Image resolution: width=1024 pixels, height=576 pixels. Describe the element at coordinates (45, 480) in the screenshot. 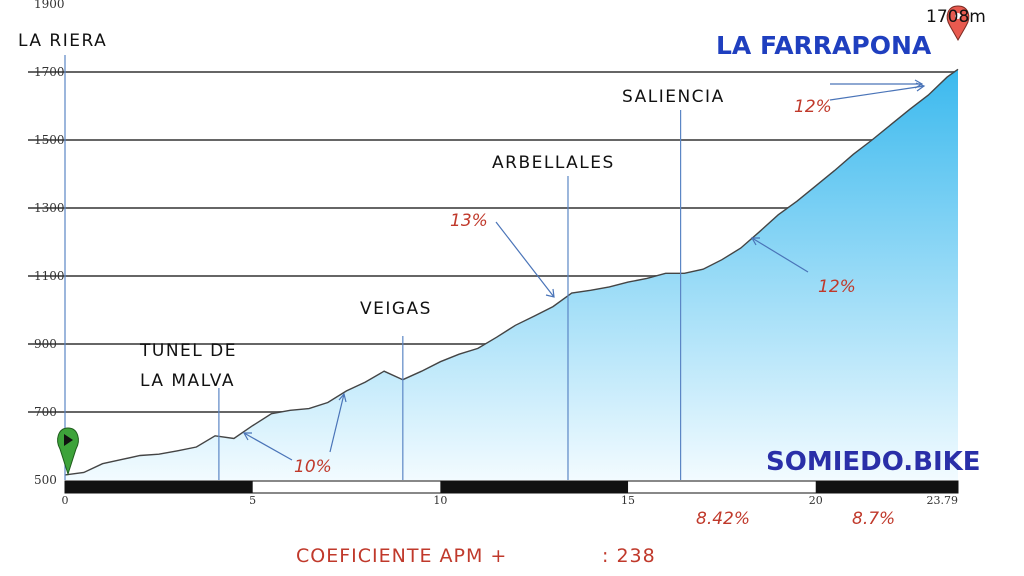

I see `y-tick-label: 500` at that location.